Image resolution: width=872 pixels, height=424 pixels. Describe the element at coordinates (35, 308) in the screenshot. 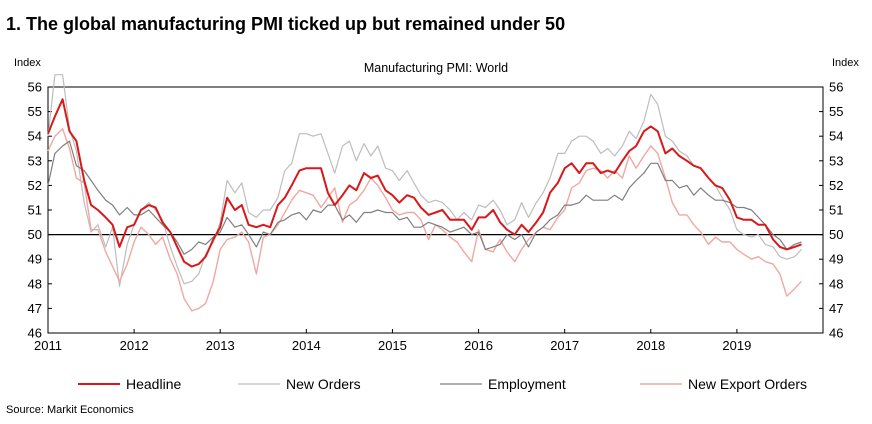

I see `y-tick-label-left: 47` at that location.